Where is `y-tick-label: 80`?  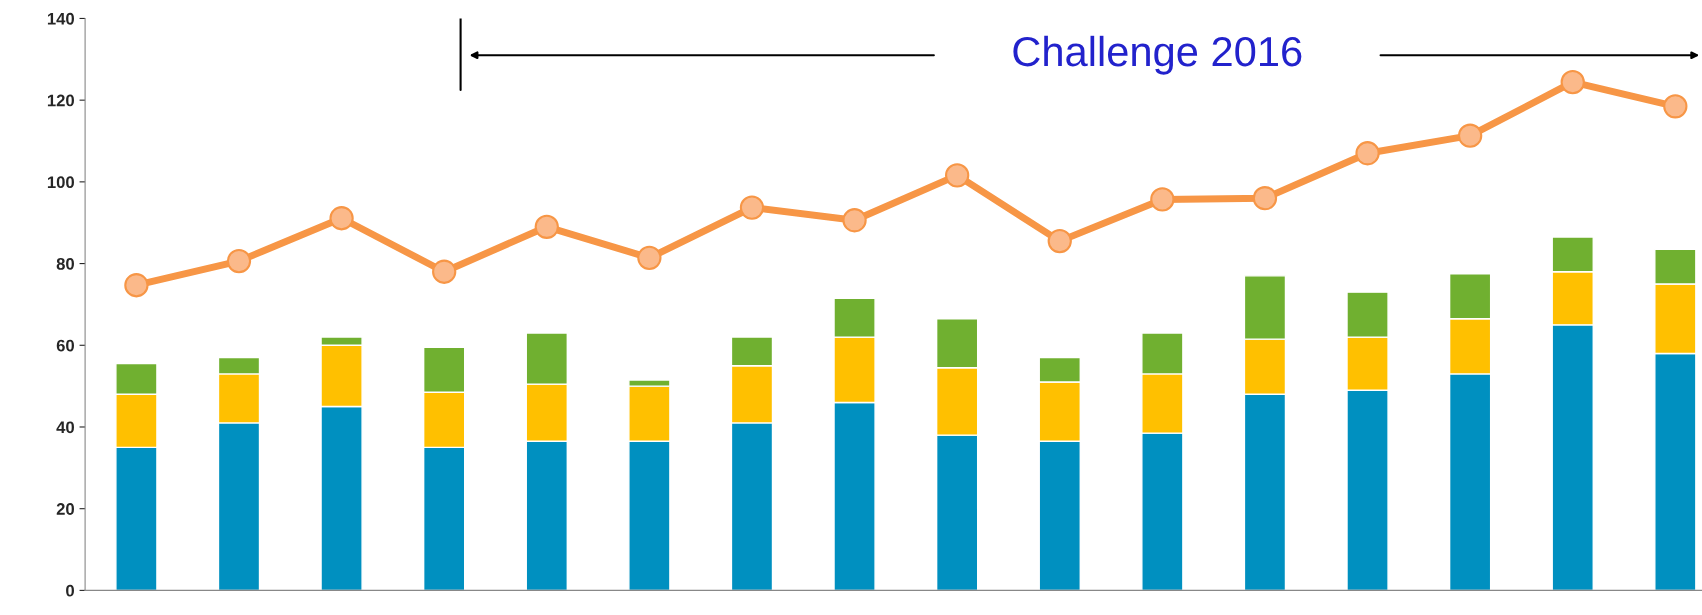 y-tick-label: 80 is located at coordinates (65, 263).